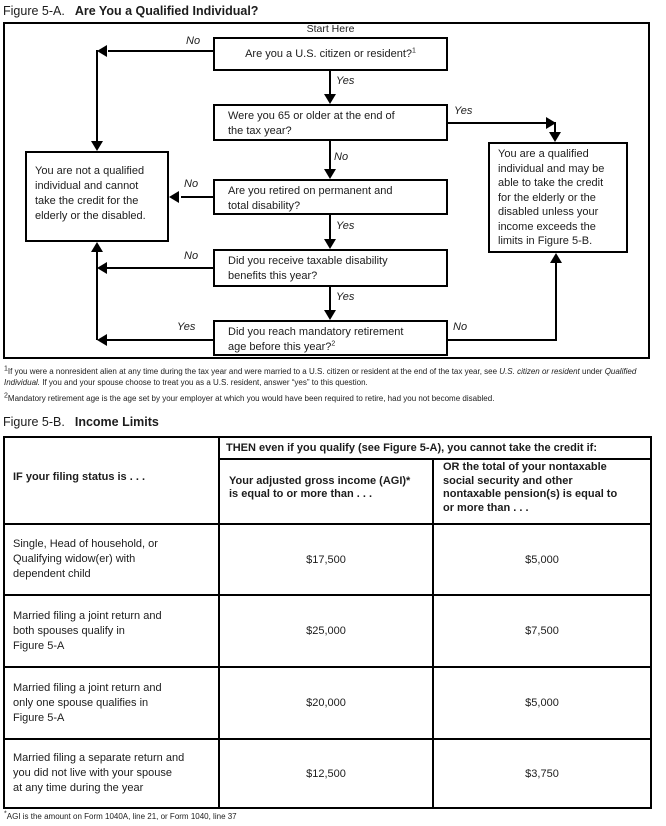 The width and height of the screenshot is (666, 826). I want to click on agi-amount-cell: $20,000, so click(326, 703).